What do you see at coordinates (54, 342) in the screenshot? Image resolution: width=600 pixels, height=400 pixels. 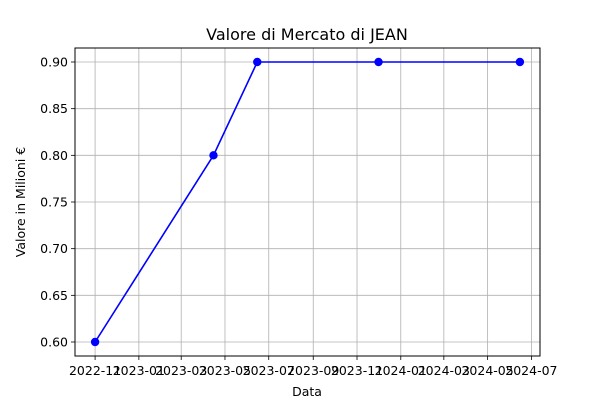 I see `y-tick-label: 0.60` at bounding box center [54, 342].